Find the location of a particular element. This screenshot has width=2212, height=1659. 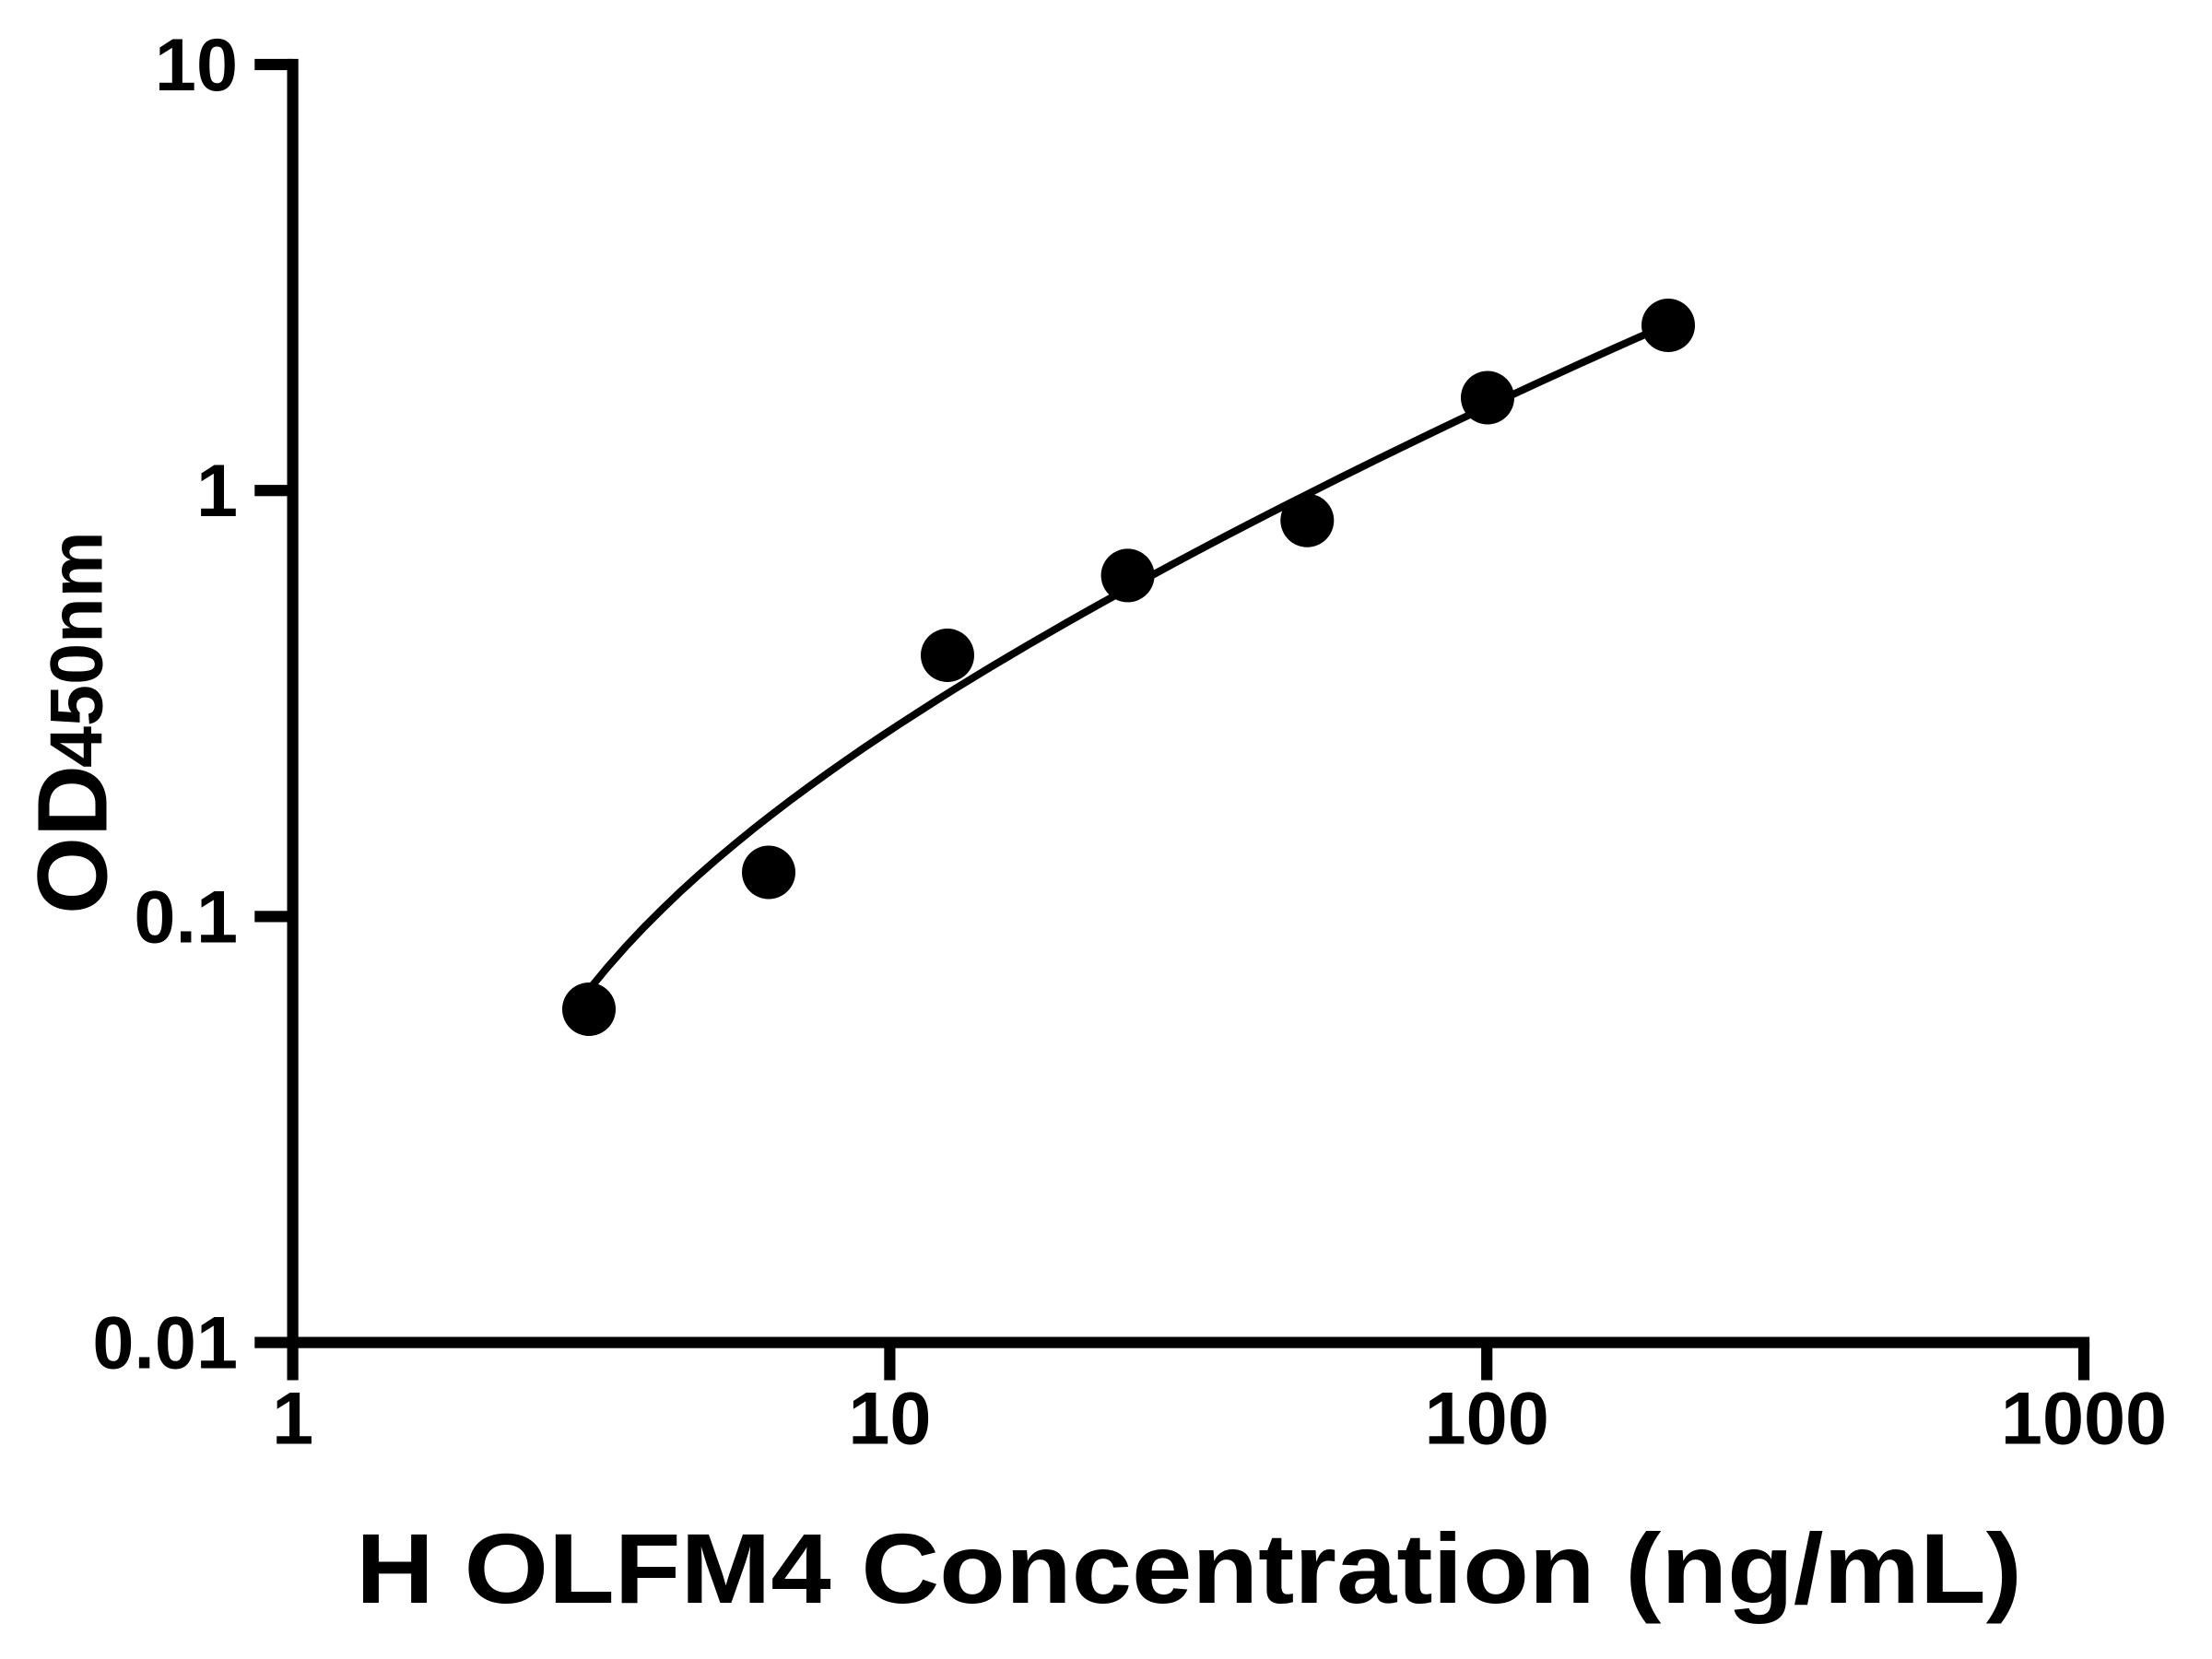

svg-text: H OLFM4 Concentration (ng/mL) is located at coordinates (1189, 1568).